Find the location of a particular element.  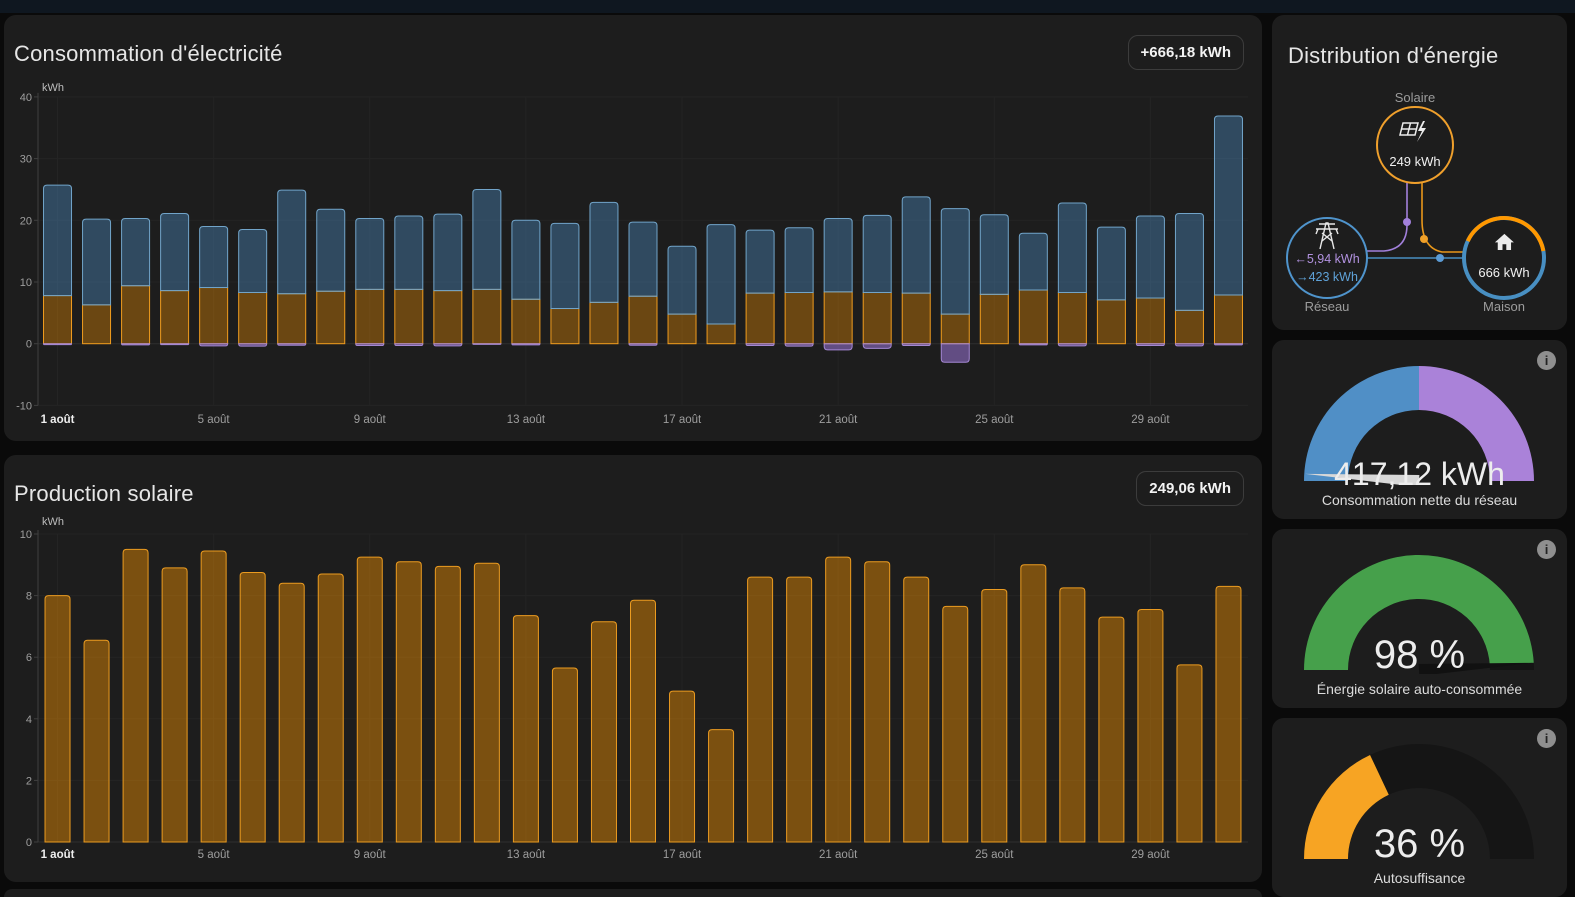

grid-node-circle is located at coordinates (1327, 258).